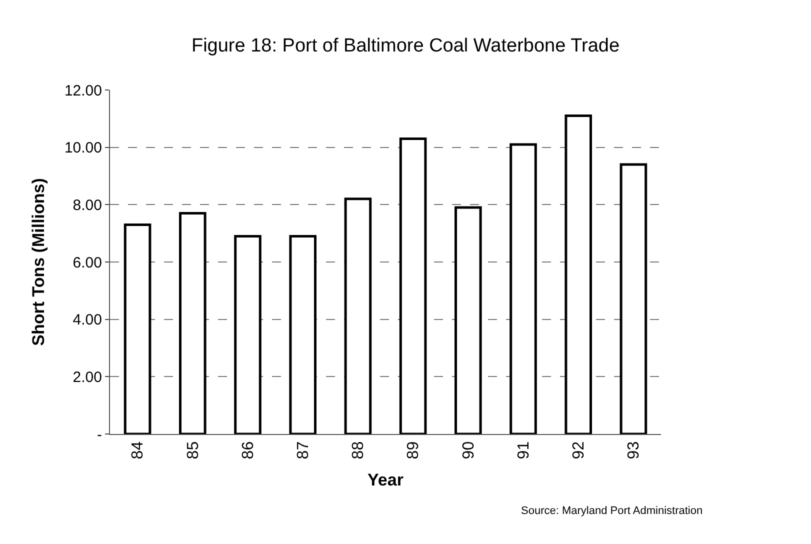 The height and width of the screenshot is (544, 811). I want to click on y-tick-label: 8.00, so click(87, 205).